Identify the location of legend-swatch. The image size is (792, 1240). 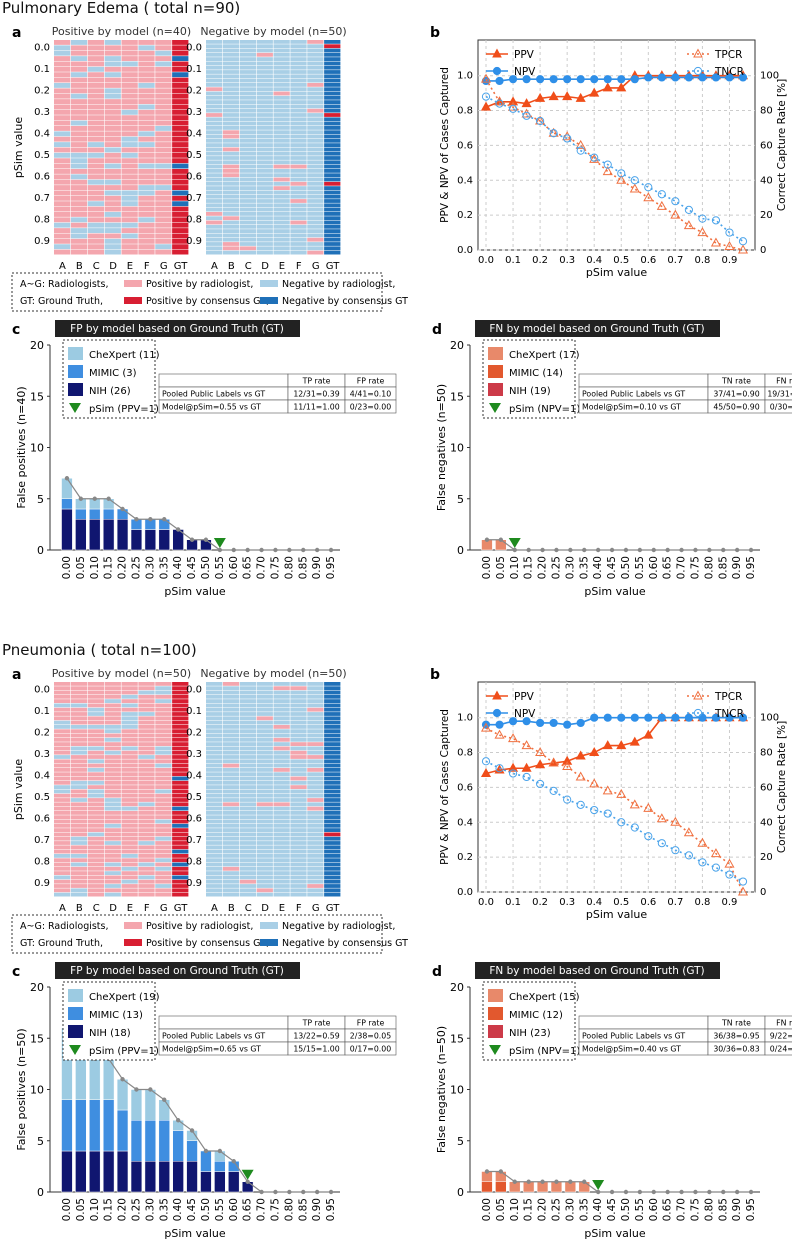
(133, 283).